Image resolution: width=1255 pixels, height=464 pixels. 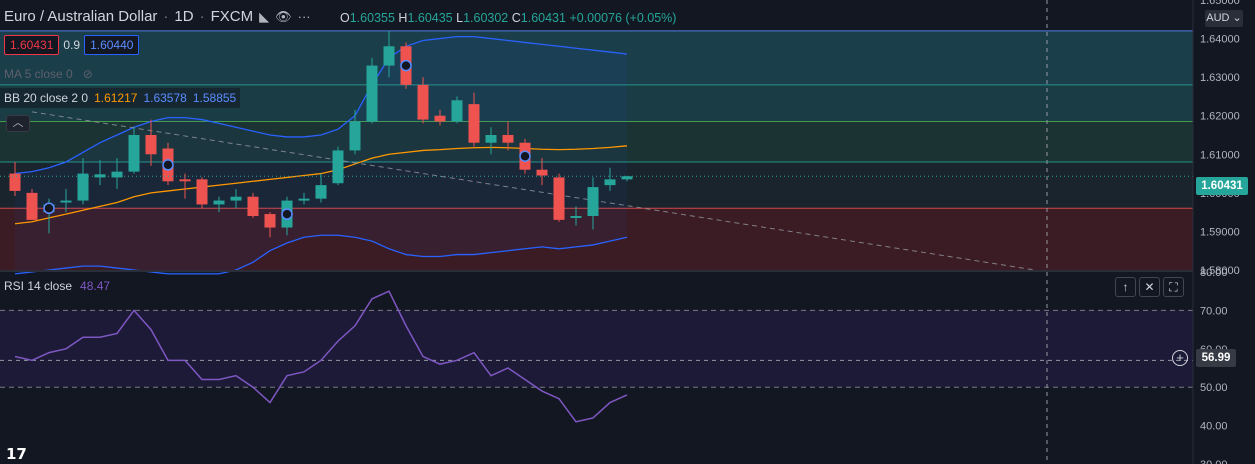 I want to click on collapse-legend-button: ︿, so click(x=18, y=123).